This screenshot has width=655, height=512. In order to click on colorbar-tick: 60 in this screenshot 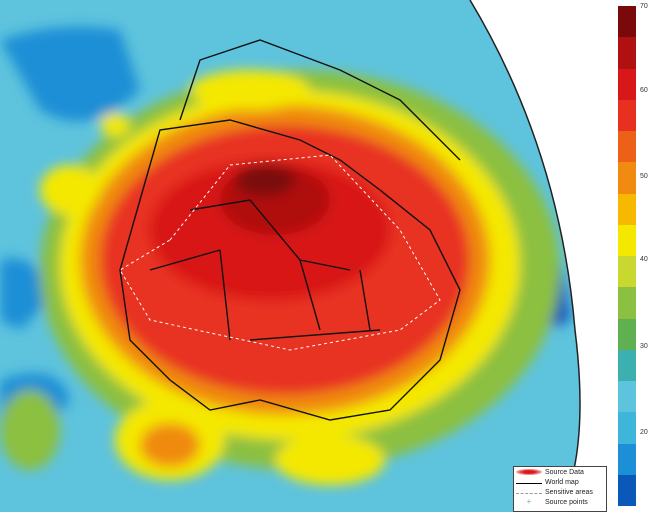, I will do `click(644, 90)`.